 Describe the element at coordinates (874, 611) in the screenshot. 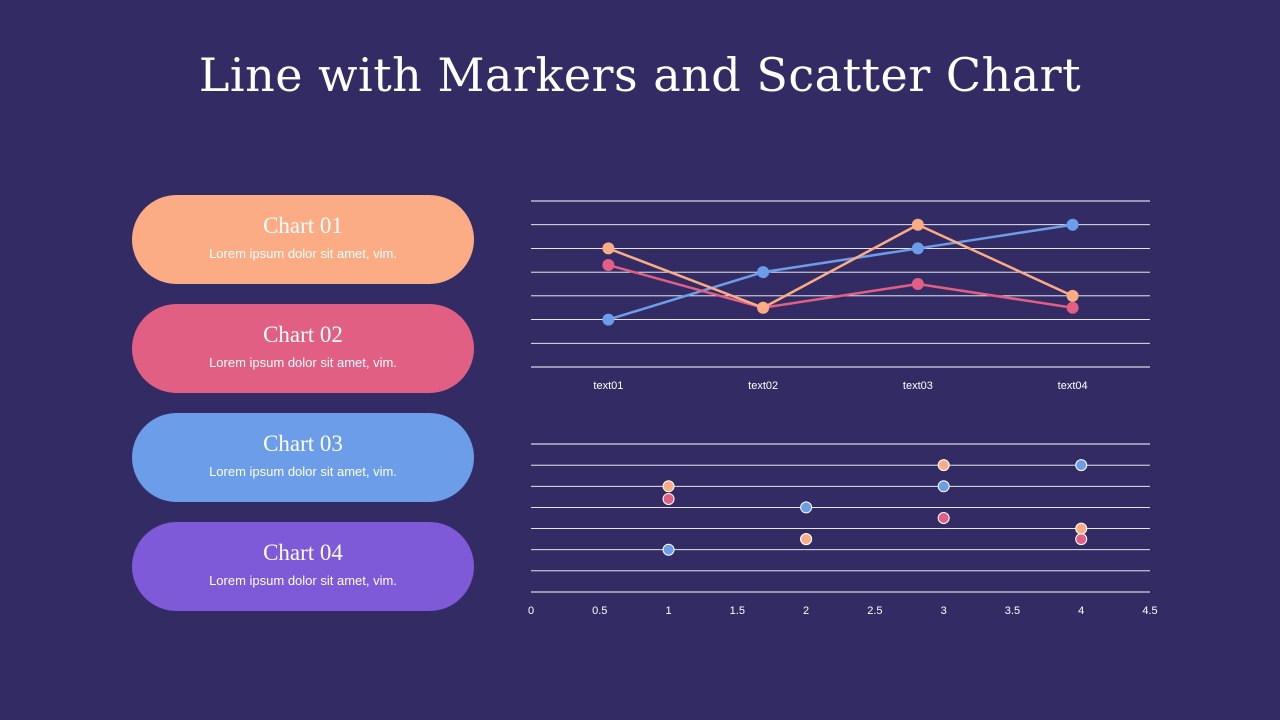

I see `scatter-chart-x-tick-label: 2.5` at that location.